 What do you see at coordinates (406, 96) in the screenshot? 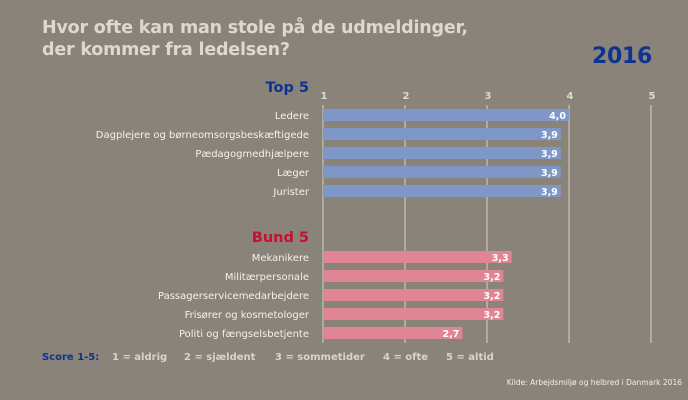
I see `x-tick-label: 2` at bounding box center [406, 96].